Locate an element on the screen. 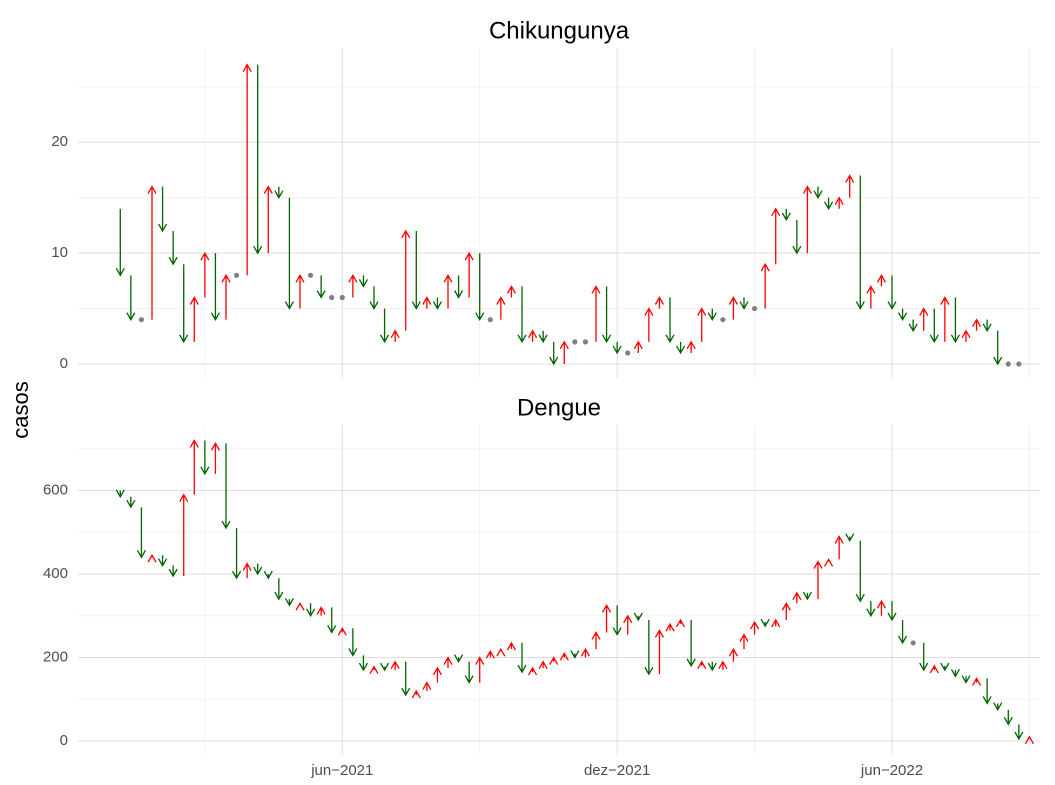 The image size is (1055, 785). y-tick-label: 200 is located at coordinates (55, 656).